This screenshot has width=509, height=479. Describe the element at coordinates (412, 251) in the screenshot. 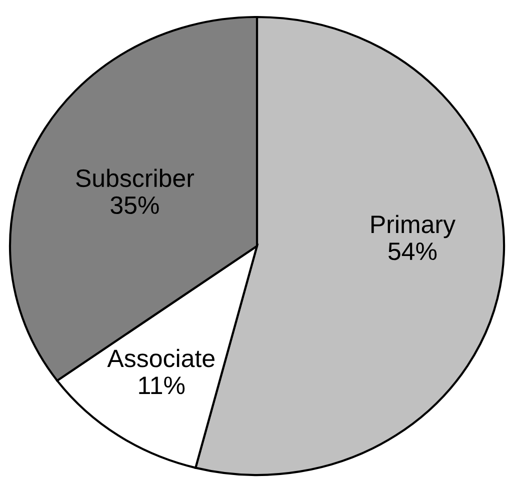

I see `data-label: 54%` at that location.